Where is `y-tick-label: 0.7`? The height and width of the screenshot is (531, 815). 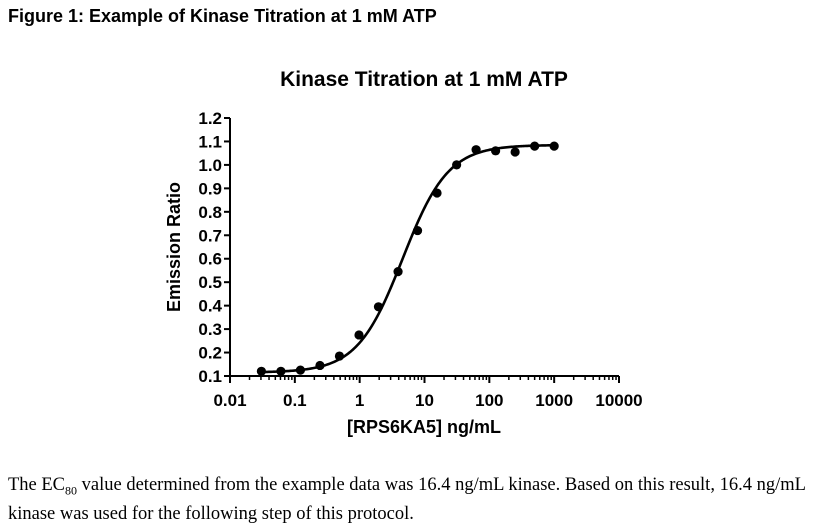
y-tick-label: 0.7 is located at coordinates (210, 235).